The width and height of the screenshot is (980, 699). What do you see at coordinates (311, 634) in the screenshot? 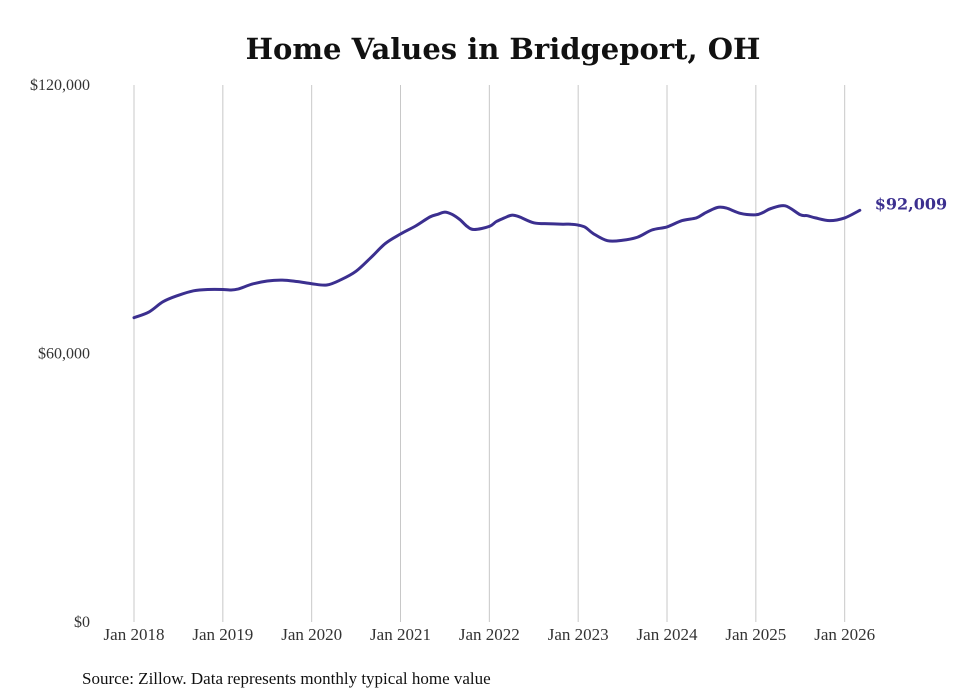
I see `x-tick-label: Jan 2020` at bounding box center [311, 634].